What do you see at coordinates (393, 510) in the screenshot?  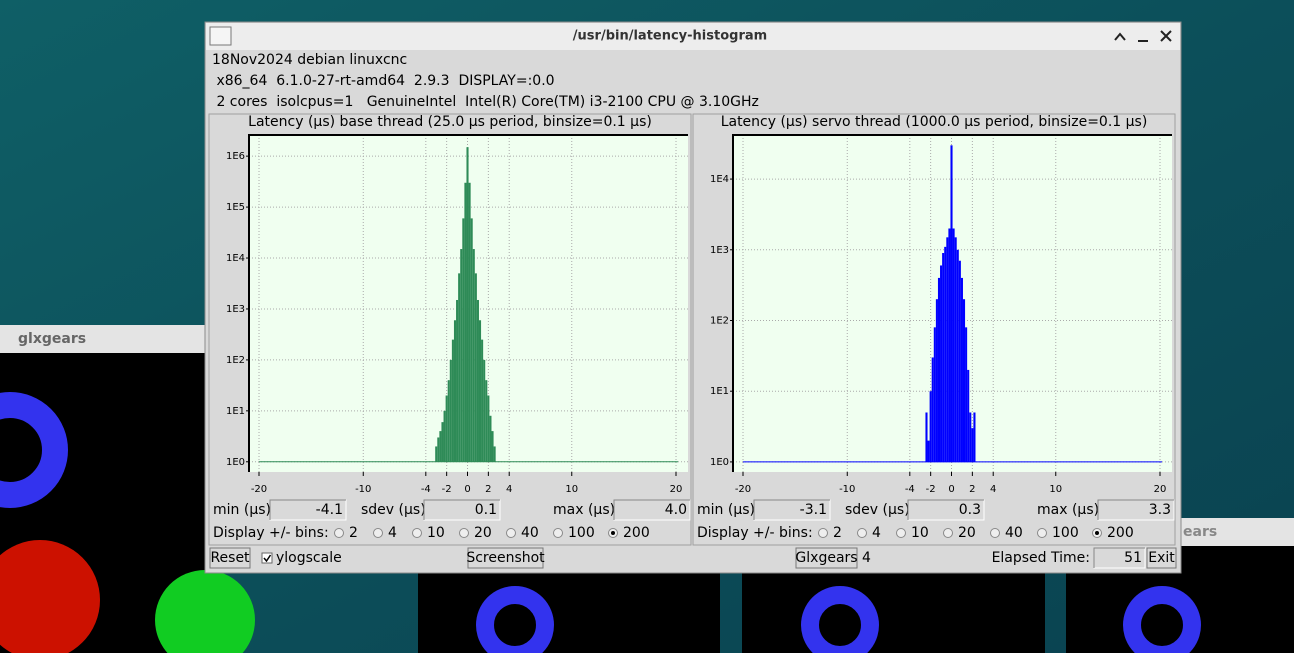 I see `stat-label: sdev (µs)` at bounding box center [393, 510].